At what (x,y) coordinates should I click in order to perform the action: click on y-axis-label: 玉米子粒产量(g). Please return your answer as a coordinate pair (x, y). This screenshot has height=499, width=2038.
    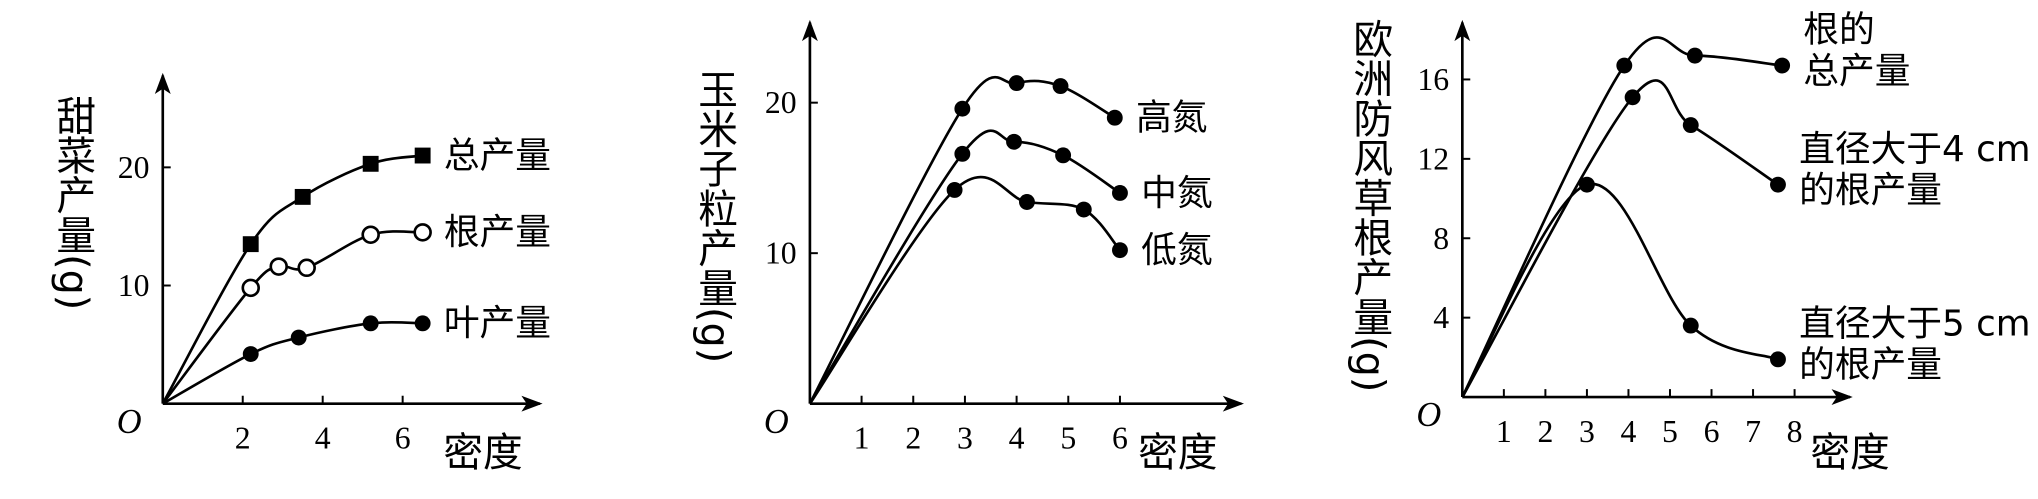
    Looking at the image, I should click on (715, 216).